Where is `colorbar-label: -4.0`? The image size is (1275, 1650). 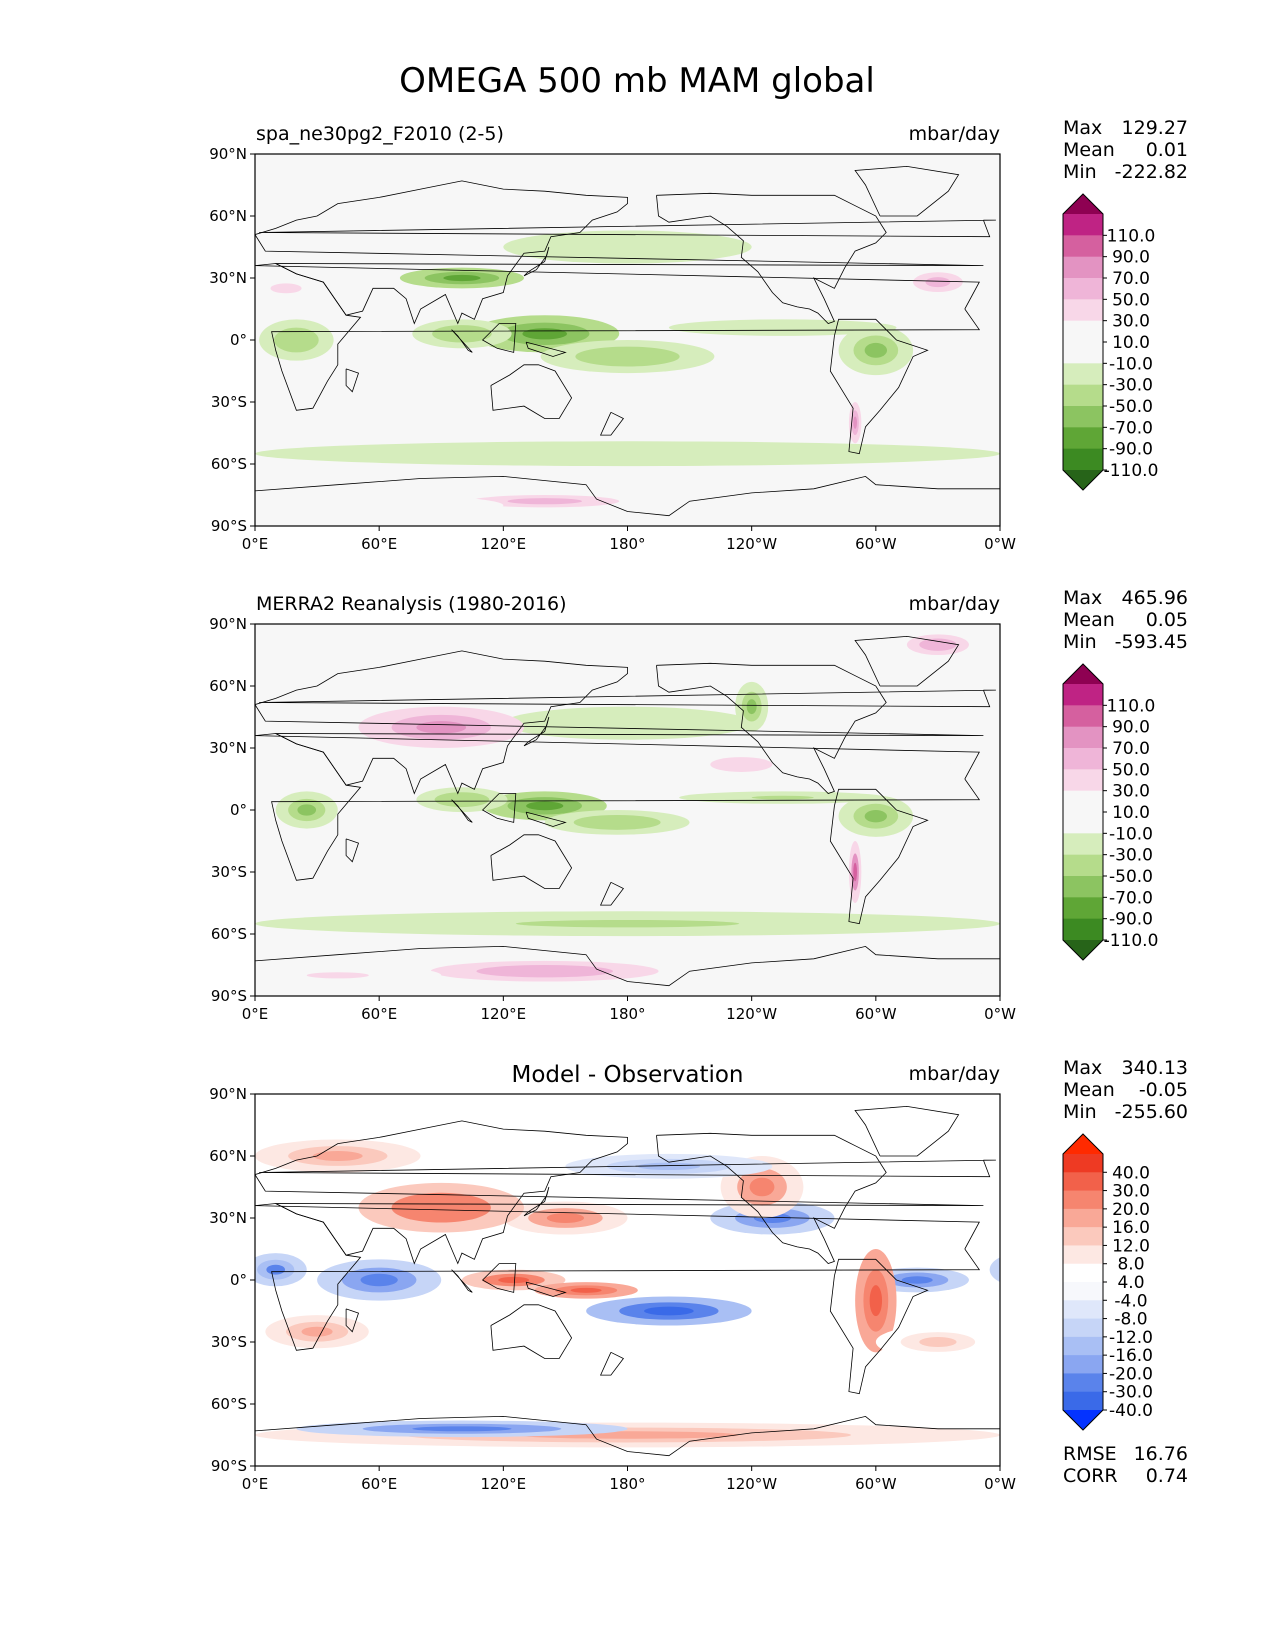
colorbar-label: -4.0 is located at coordinates (1130, 1301).